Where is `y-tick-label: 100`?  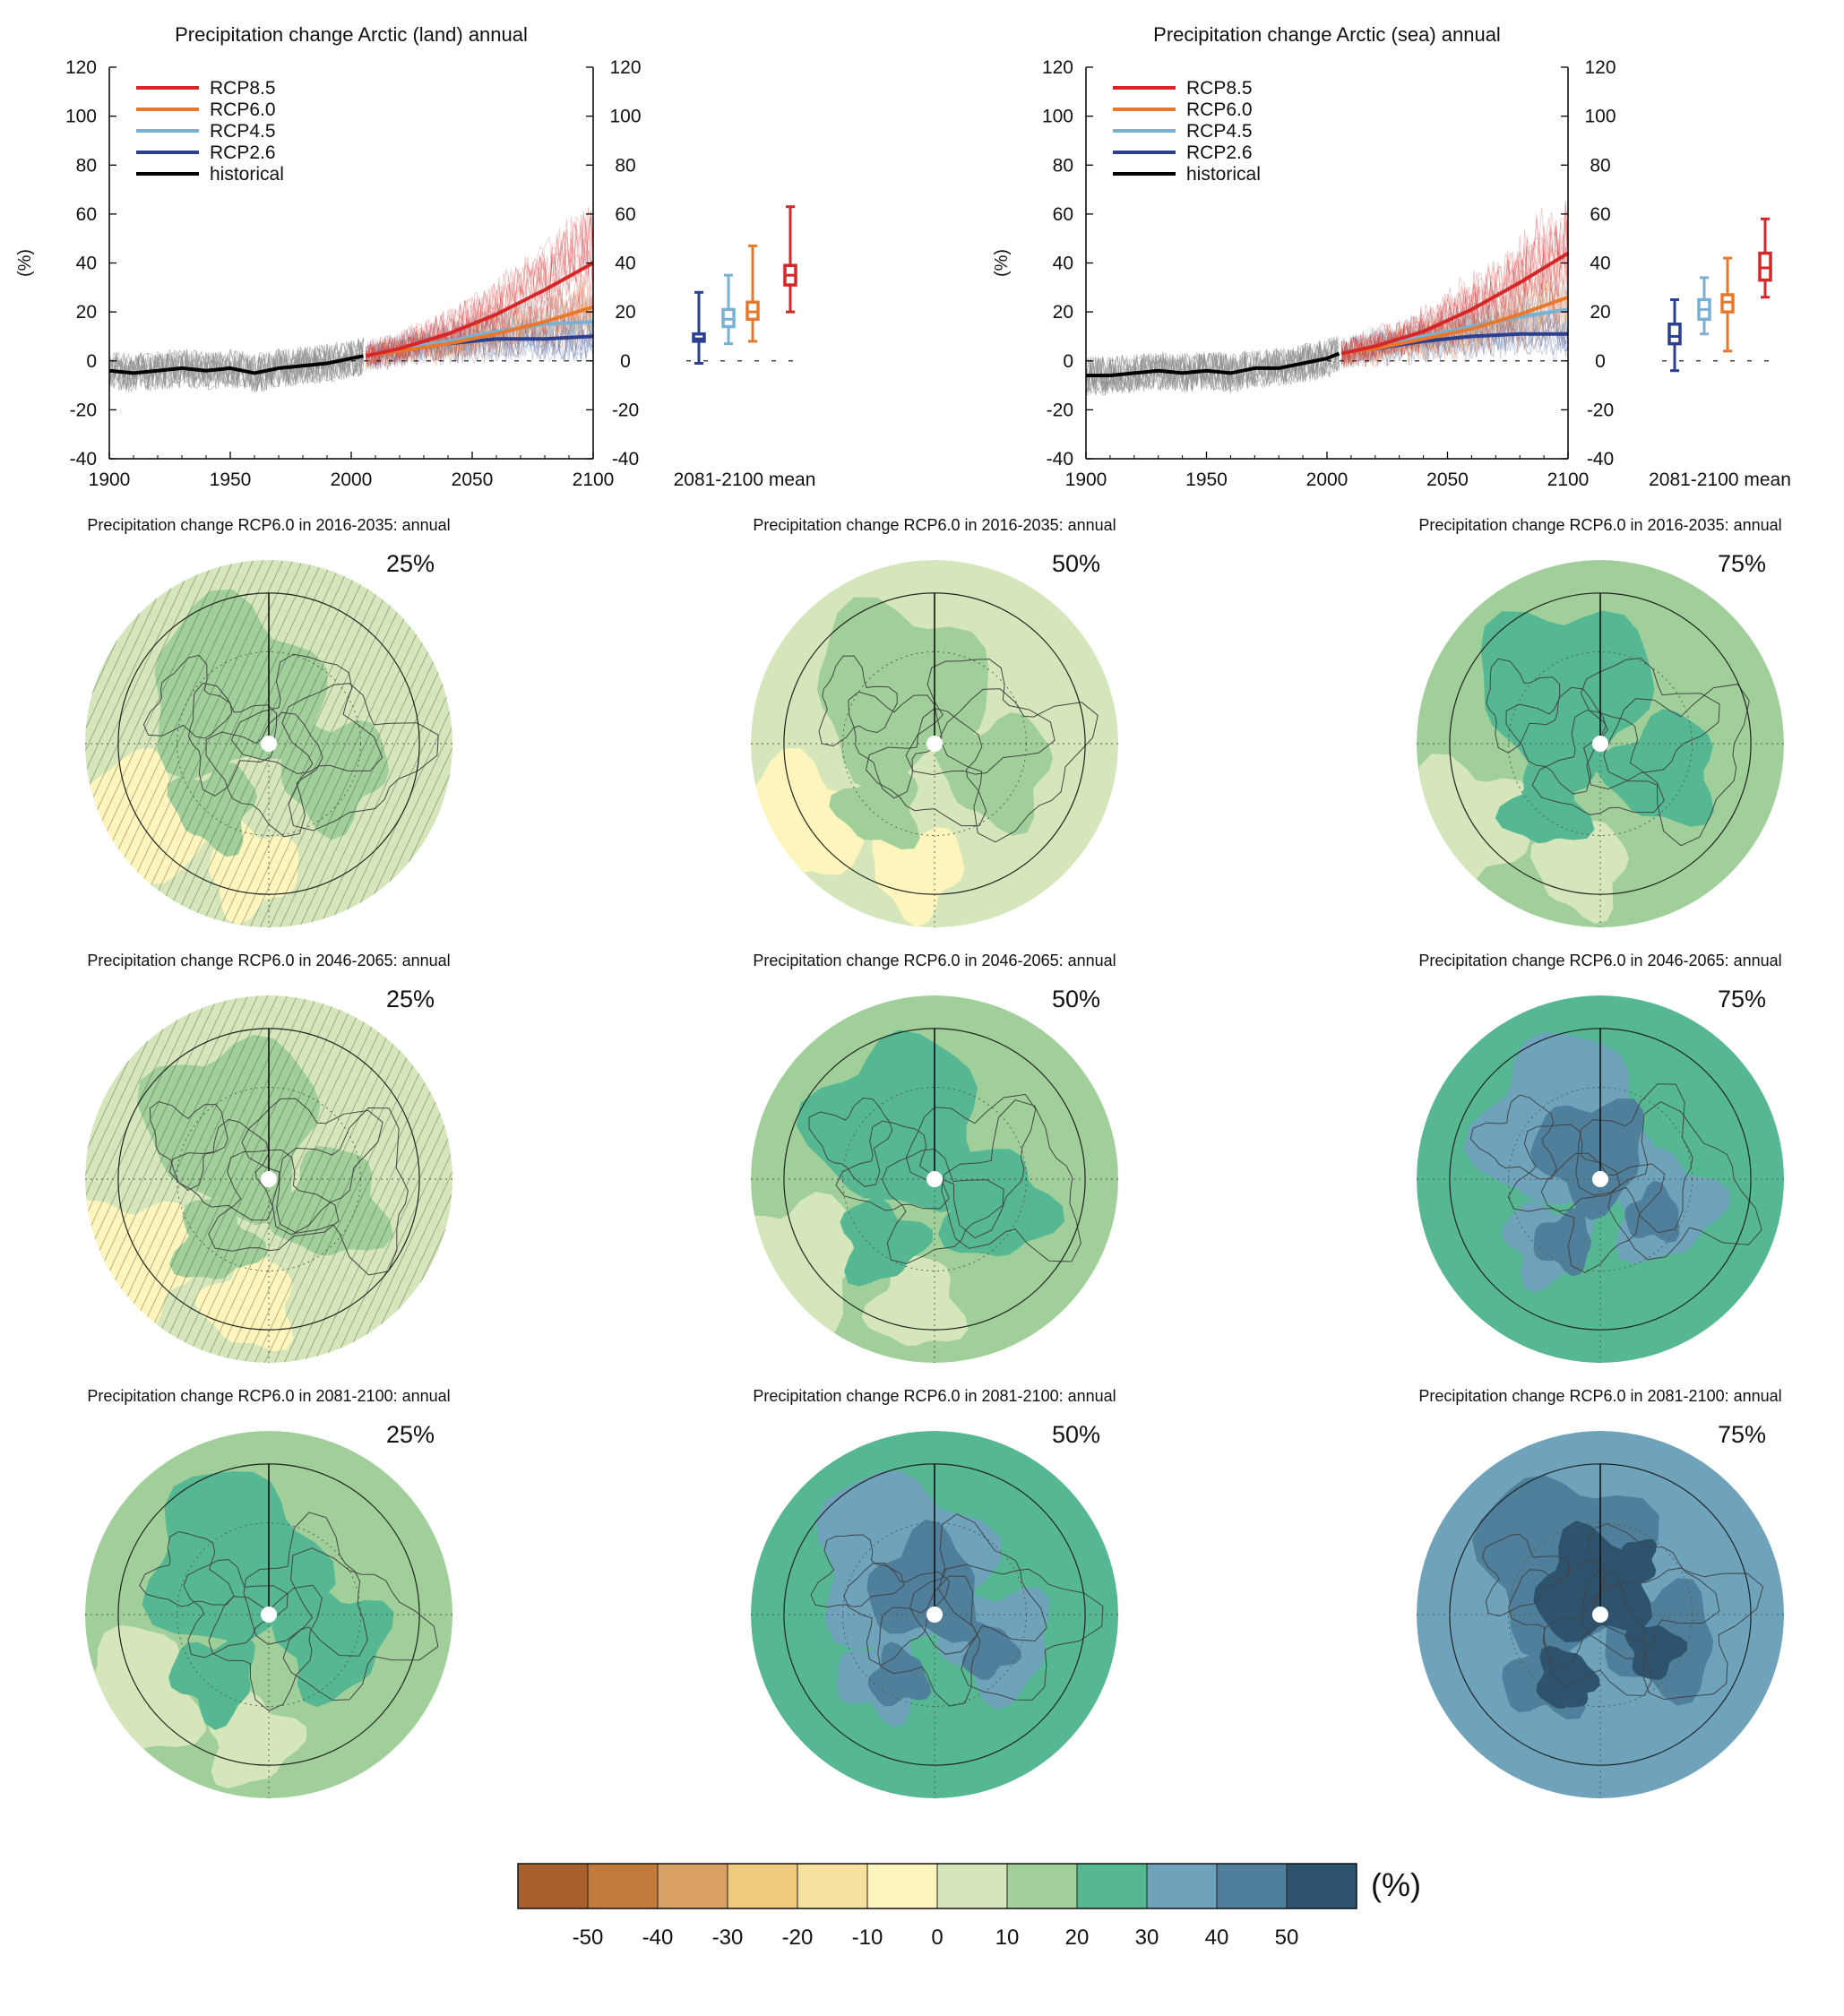
y-tick-label: 100 is located at coordinates (81, 117).